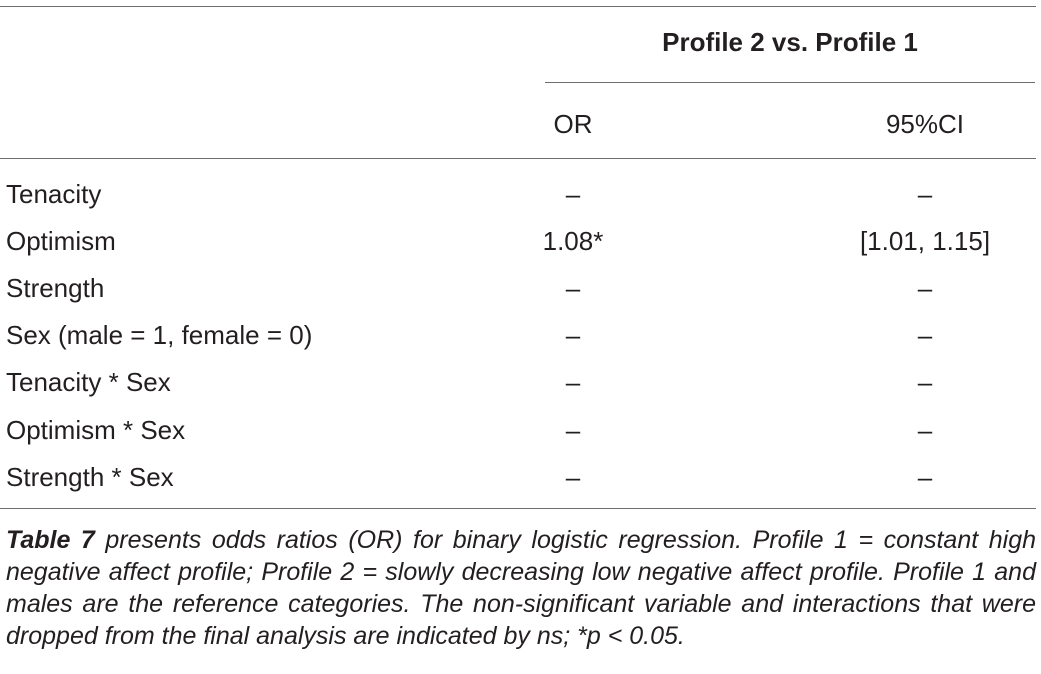 This screenshot has width=1041, height=674. I want to click on column-header-95ci: 95%CI, so click(925, 124).